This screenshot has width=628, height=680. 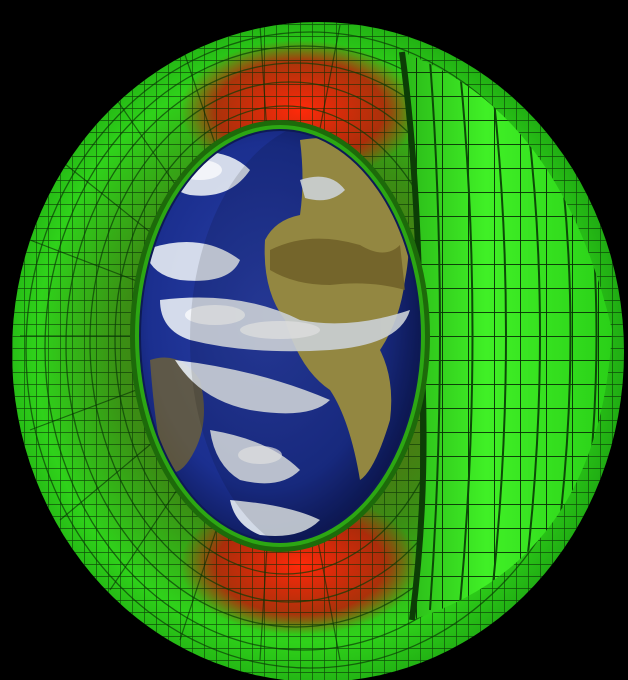 What do you see at coordinates (336, 309) in the screenshot?
I see `africa-landmass` at bounding box center [336, 309].